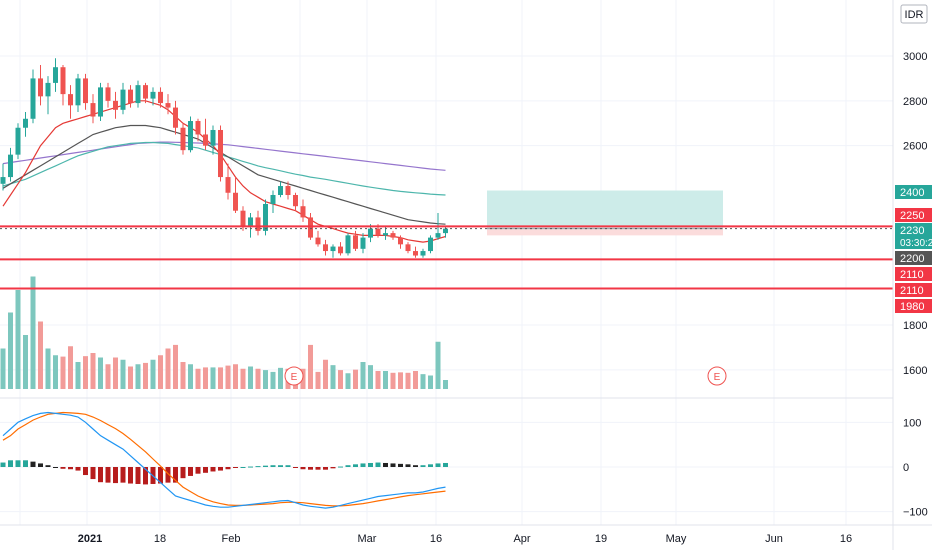  What do you see at coordinates (160, 539) in the screenshot?
I see `time-tick-label: 18` at bounding box center [160, 539].